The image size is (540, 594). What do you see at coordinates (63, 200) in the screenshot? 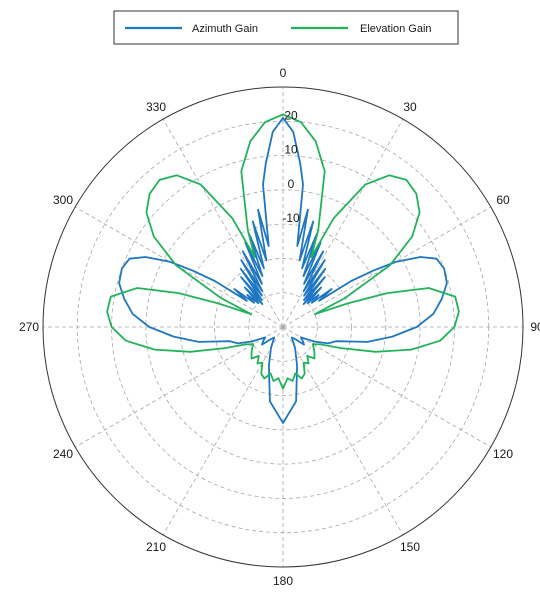
I see `angle-tick-label: 300` at bounding box center [63, 200].